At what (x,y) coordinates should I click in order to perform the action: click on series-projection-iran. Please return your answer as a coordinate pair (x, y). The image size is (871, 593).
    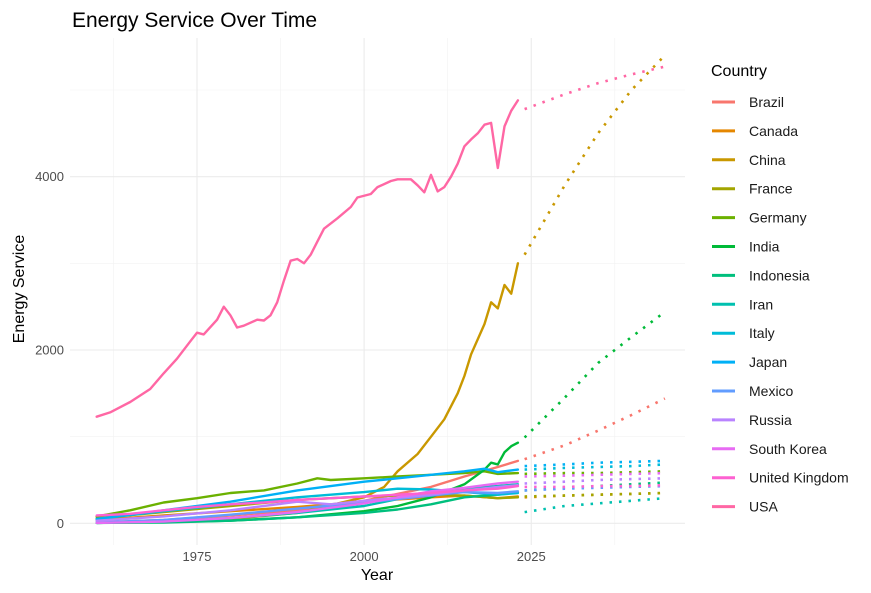
    Looking at the image, I should click on (595, 505).